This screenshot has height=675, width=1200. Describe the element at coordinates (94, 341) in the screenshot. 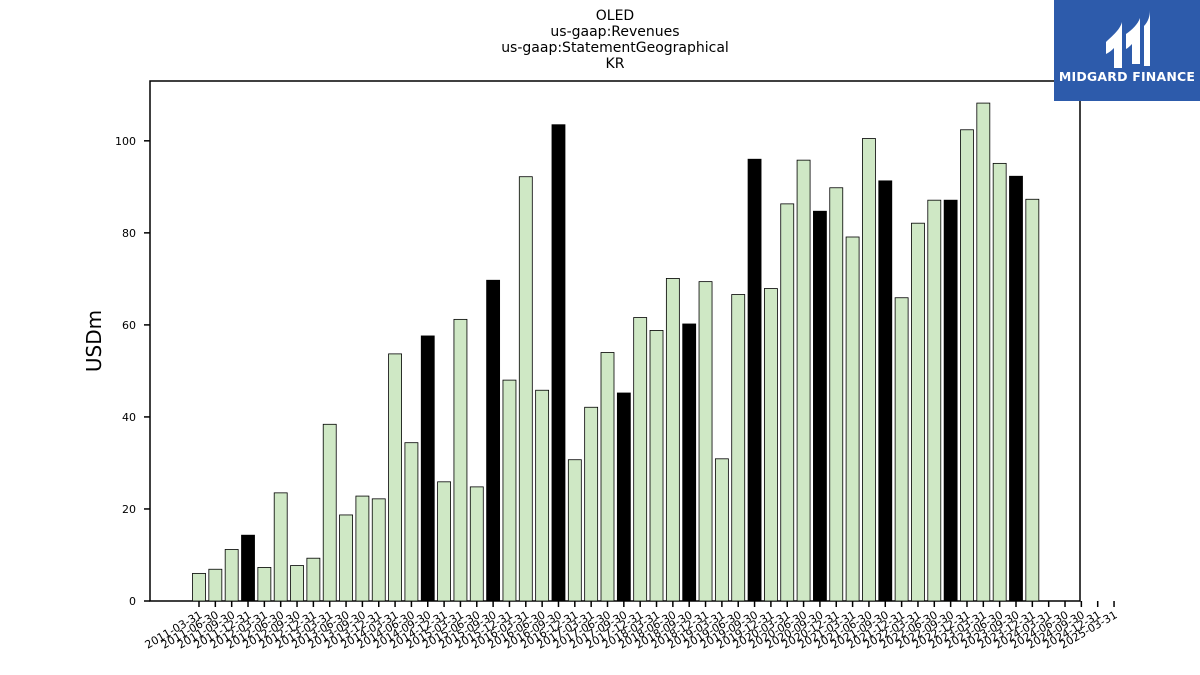

I see `y-axis-label: USDm` at that location.